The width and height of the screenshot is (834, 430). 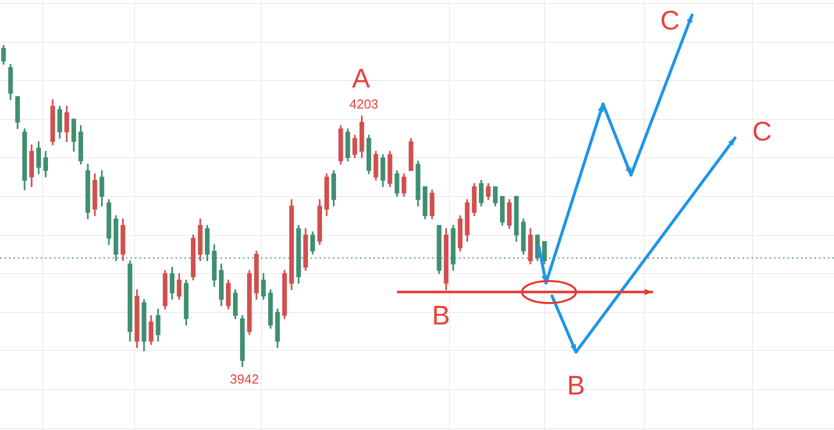 I want to click on annotation: B, so click(x=441, y=315).